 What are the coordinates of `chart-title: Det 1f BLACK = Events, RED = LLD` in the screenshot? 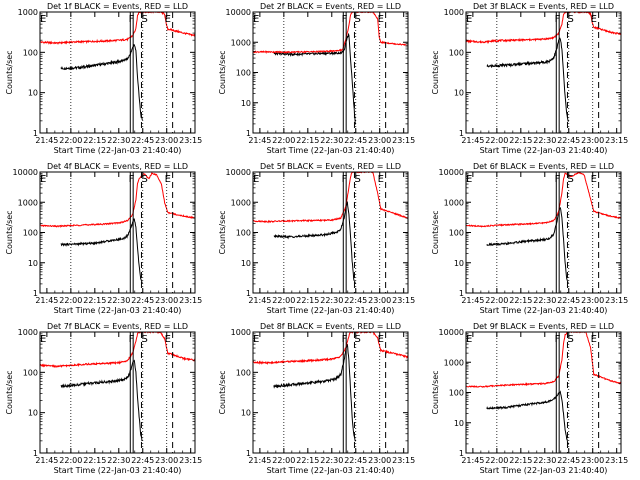 It's located at (117, 6).